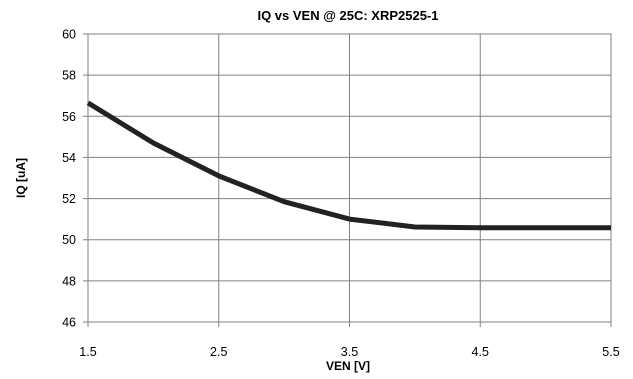 This screenshot has height=379, width=633. Describe the element at coordinates (69, 281) in the screenshot. I see `y-tick-label: 48` at that location.